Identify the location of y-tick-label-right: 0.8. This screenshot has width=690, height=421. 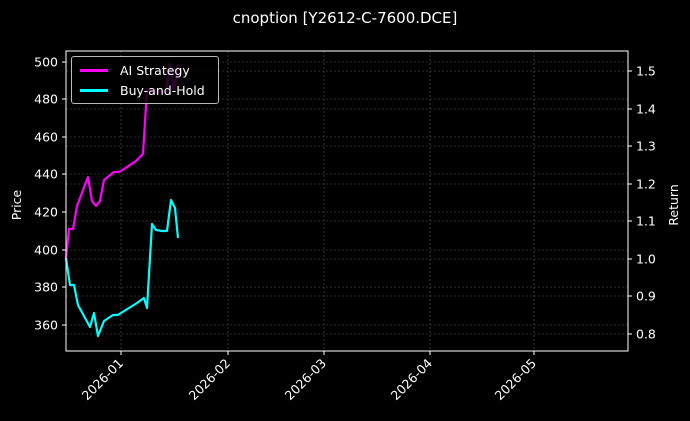
(646, 334).